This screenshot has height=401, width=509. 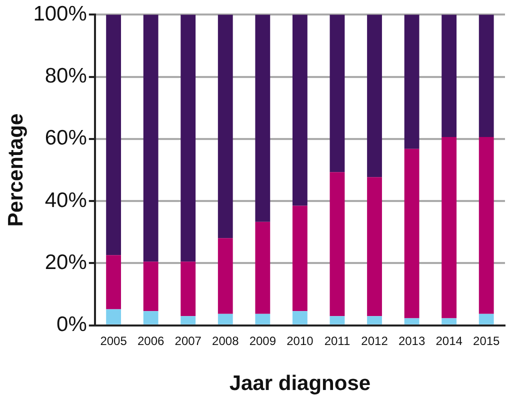 What do you see at coordinates (150, 341) in the screenshot?
I see `x-tick-label: 2006` at bounding box center [150, 341].